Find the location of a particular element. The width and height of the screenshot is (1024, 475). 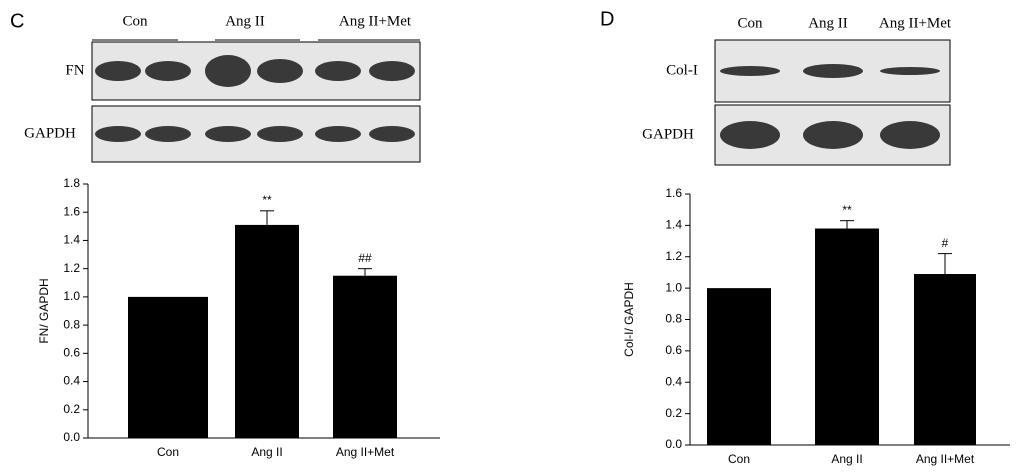

blot-row-label: FN is located at coordinates (74, 70).